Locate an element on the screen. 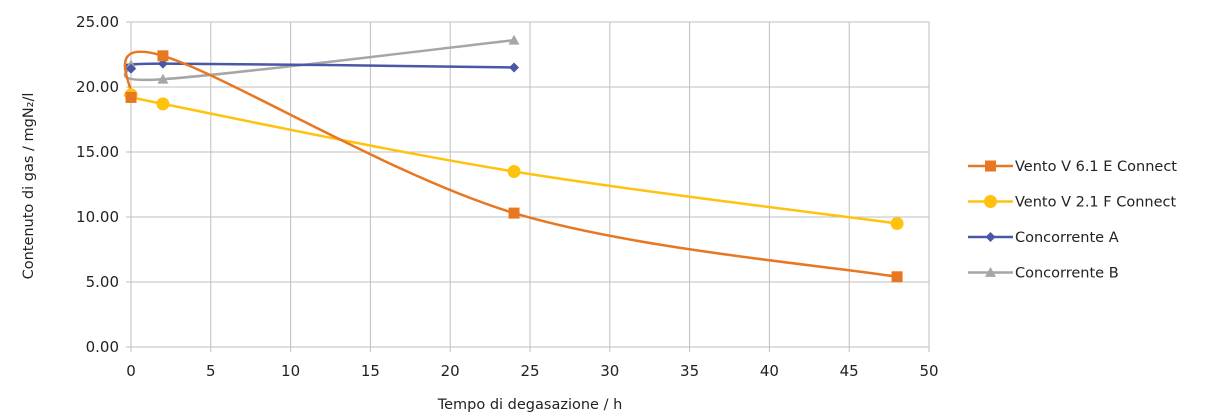 The image size is (1214, 413). x-axis-title: Tempo di degasazione / h is located at coordinates (530, 405).